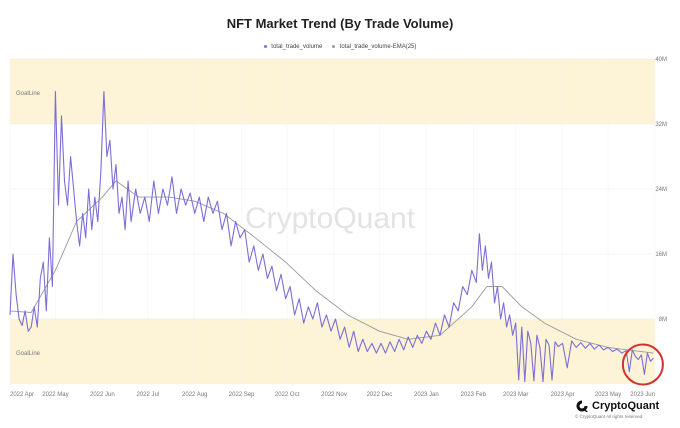 The image size is (680, 428). Describe the element at coordinates (333, 46) in the screenshot. I see `legend-swatch-ema` at that location.